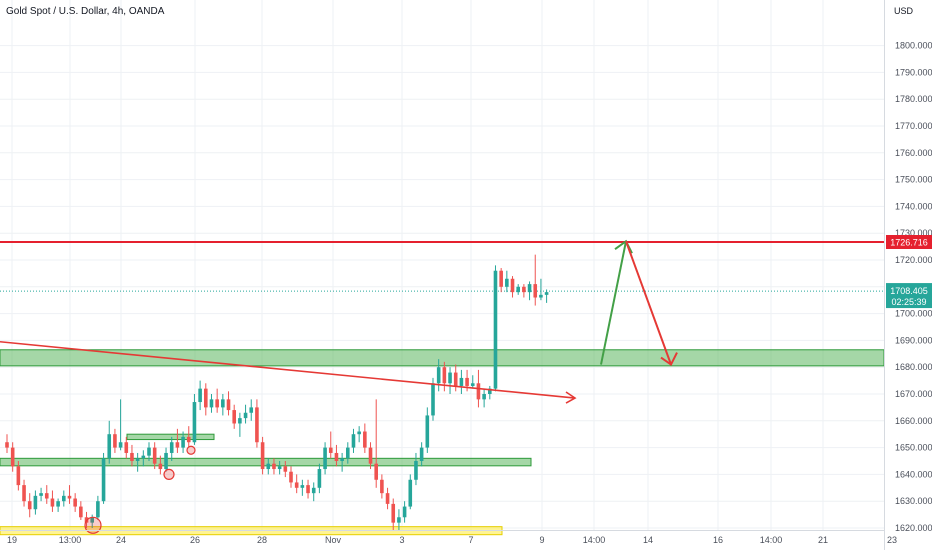 The height and width of the screenshot is (550, 932). What do you see at coordinates (648, 540) in the screenshot?
I see `x-tick-label: 14` at bounding box center [648, 540].